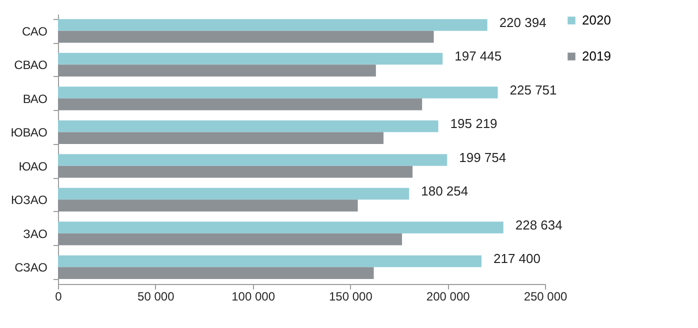  What do you see at coordinates (156, 297) in the screenshot?
I see `x-tick-label: 50 000` at bounding box center [156, 297].